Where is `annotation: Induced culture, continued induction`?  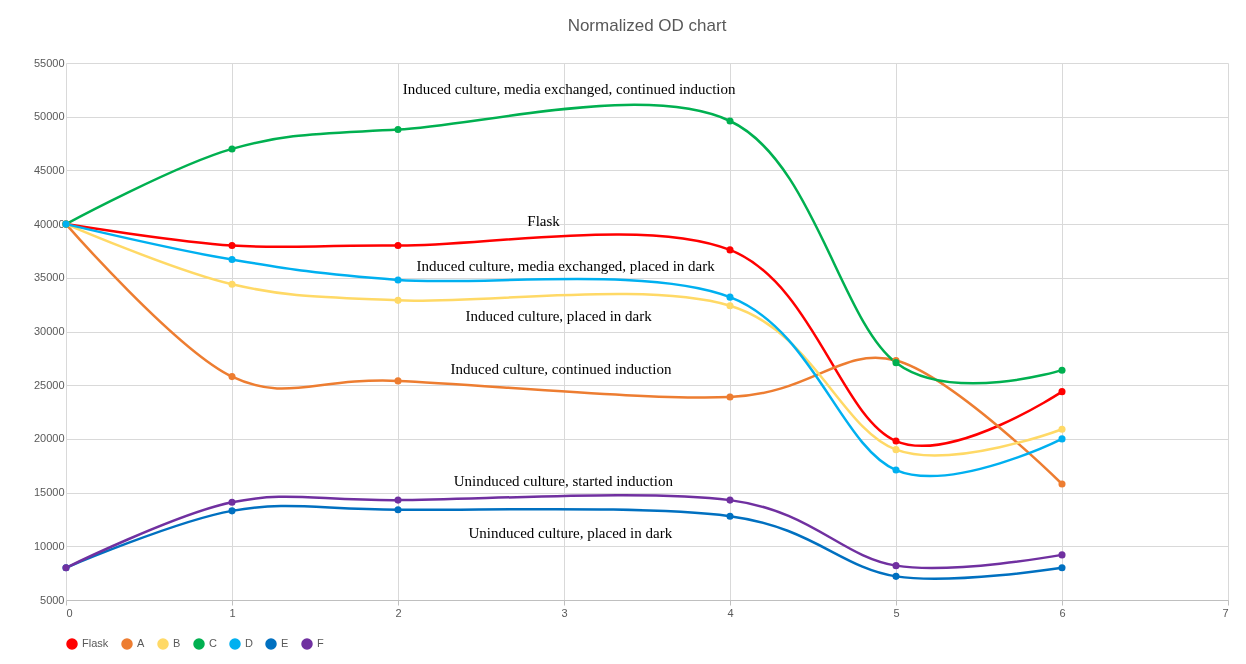
annotation: Induced culture, continued induction is located at coordinates (561, 368).